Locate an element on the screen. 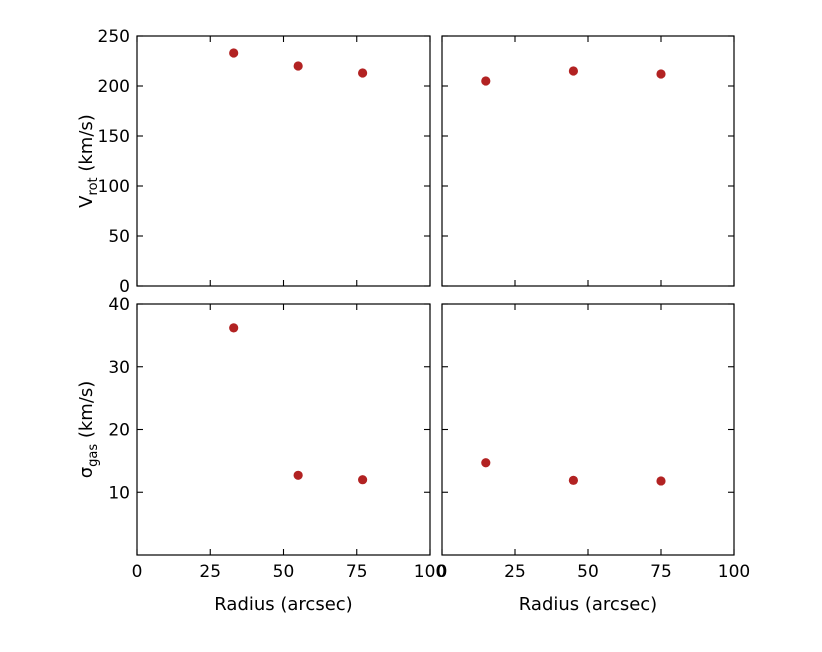 This screenshot has width=822, height=652. y-tick-label: 20 is located at coordinates (119, 431).